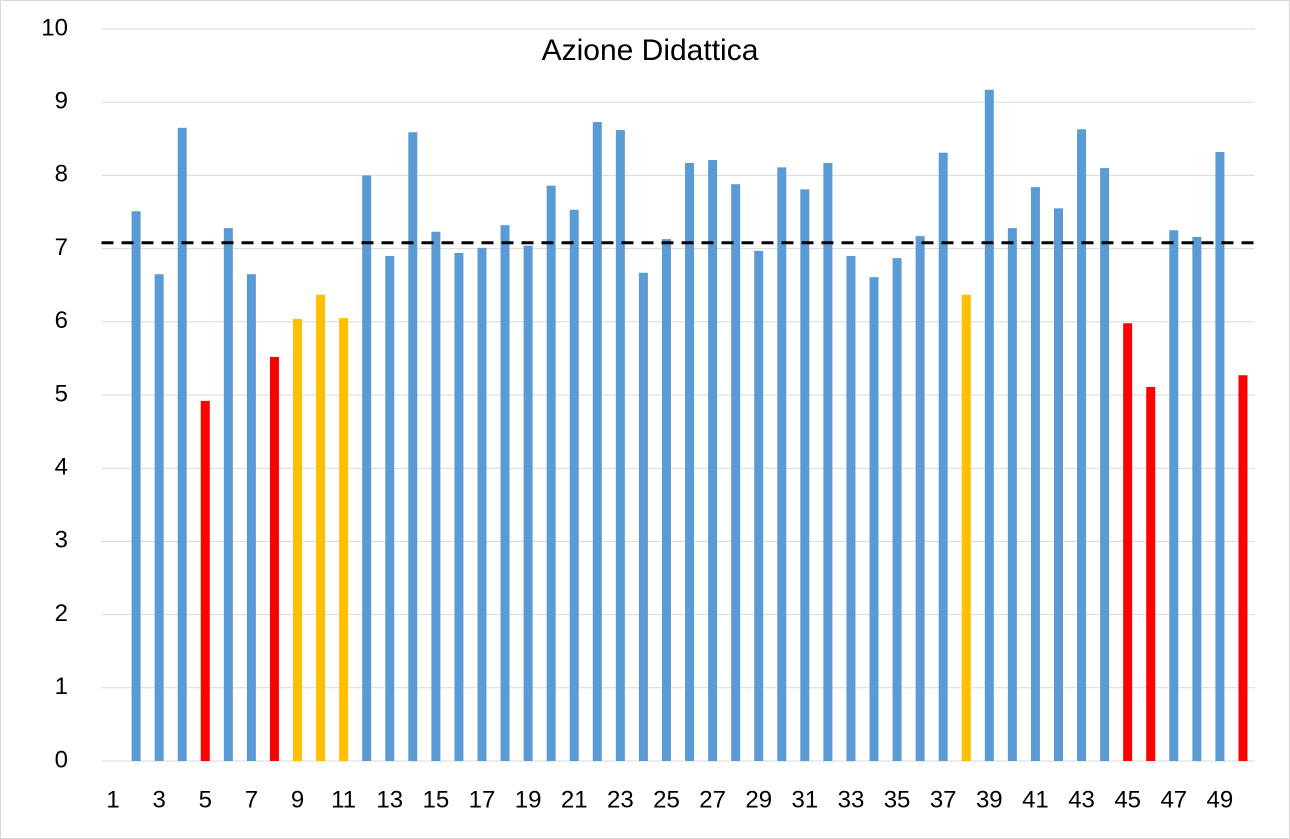  What do you see at coordinates (1220, 799) in the screenshot?
I see `x-tick-label: 49` at bounding box center [1220, 799].